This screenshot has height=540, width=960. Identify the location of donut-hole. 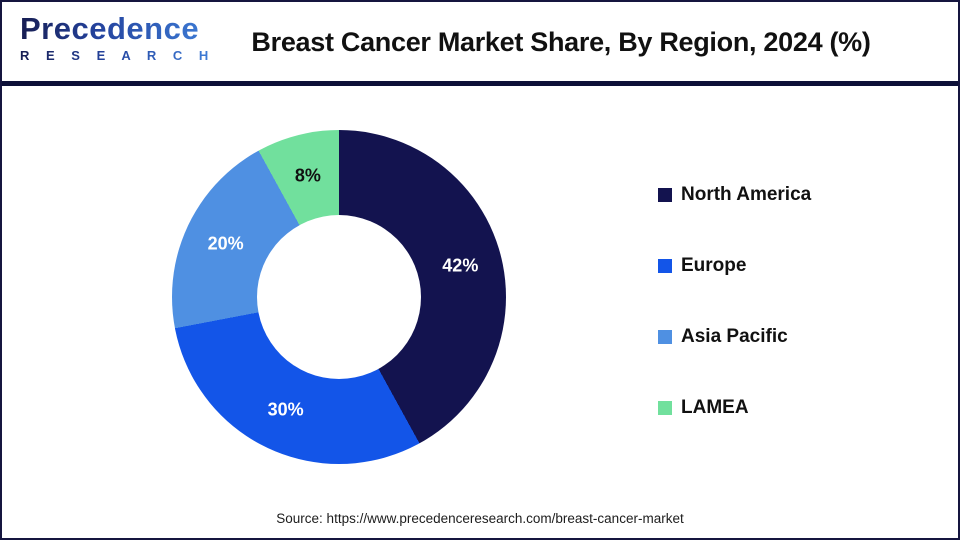
(339, 297).